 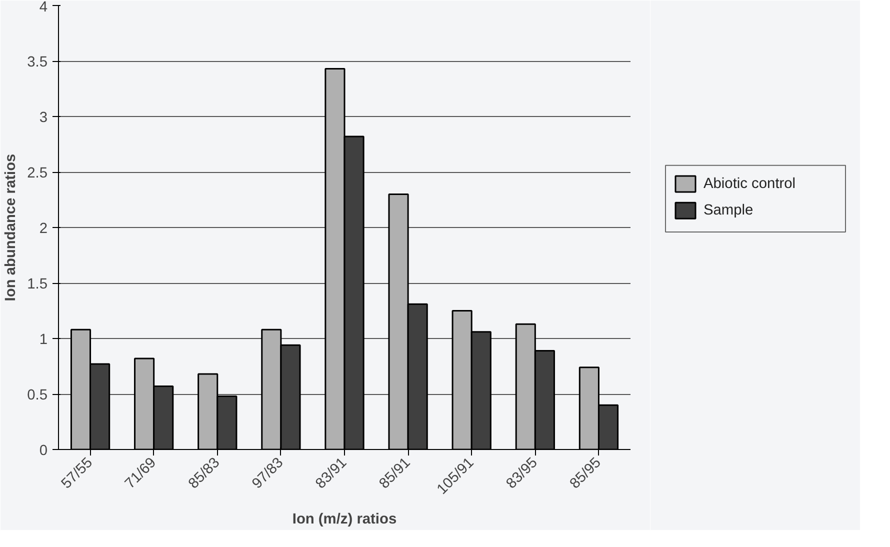 What do you see at coordinates (11, 228) in the screenshot?
I see `y-axis-title: Ion abundance ratios` at bounding box center [11, 228].